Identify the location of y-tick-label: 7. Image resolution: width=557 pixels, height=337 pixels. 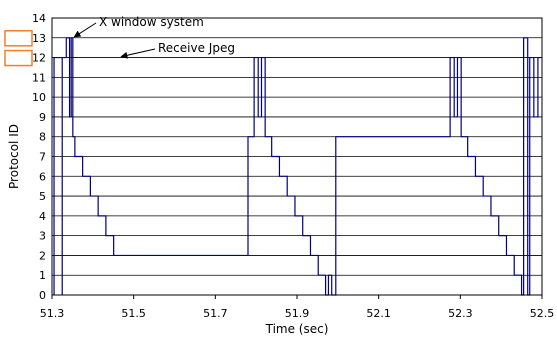
(42, 157).